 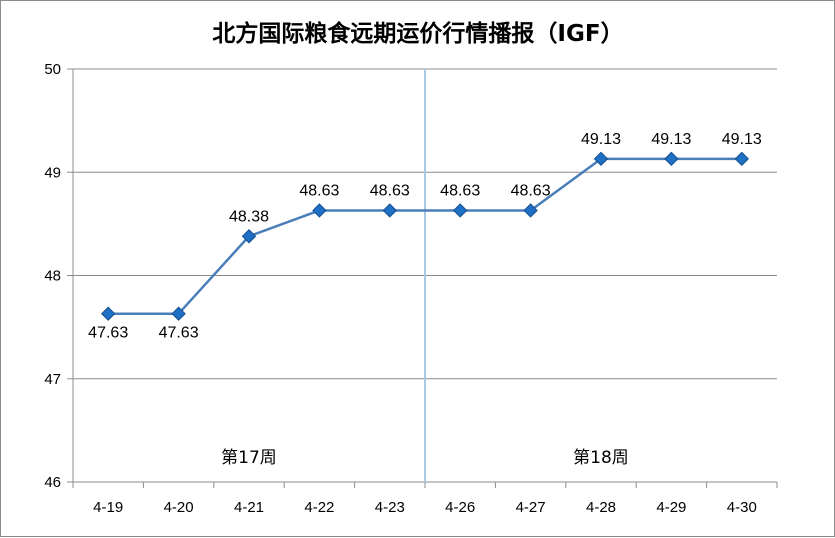 What do you see at coordinates (52, 482) in the screenshot?
I see `y-tick-label: 46` at bounding box center [52, 482].